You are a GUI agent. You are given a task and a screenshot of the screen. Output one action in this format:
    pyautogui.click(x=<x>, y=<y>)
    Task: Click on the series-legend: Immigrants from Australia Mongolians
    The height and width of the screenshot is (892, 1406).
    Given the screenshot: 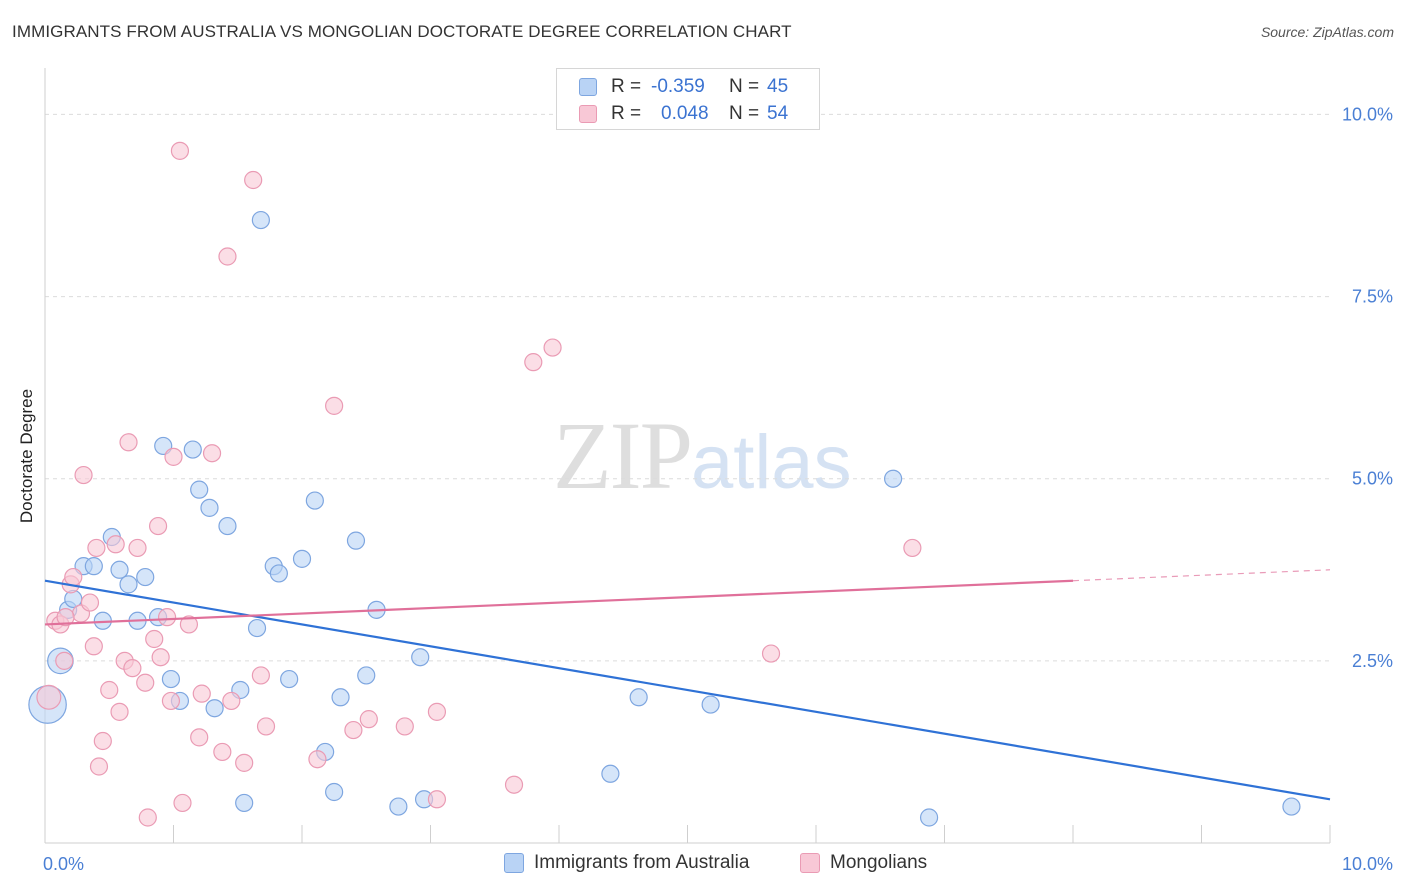 What is the action you would take?
    pyautogui.click(x=703, y=865)
    